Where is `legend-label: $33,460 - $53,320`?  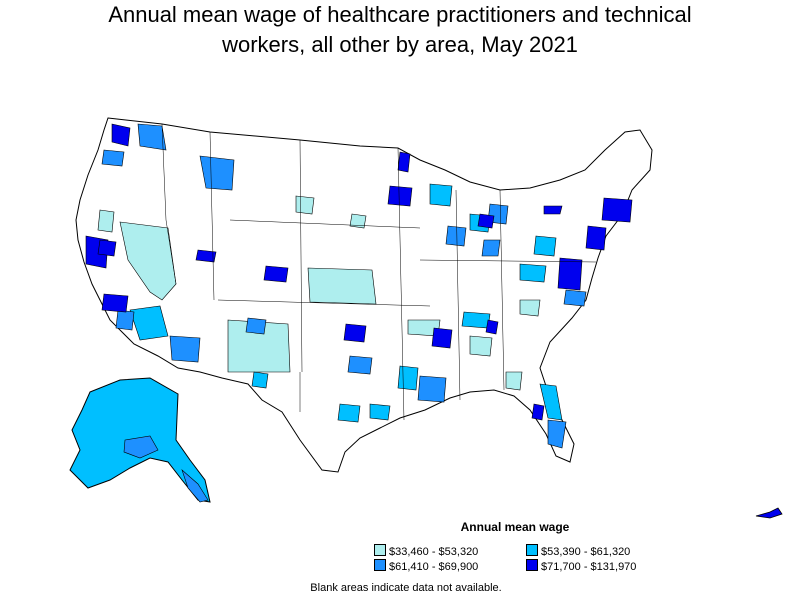 legend-label: $33,460 - $53,320 is located at coordinates (434, 552).